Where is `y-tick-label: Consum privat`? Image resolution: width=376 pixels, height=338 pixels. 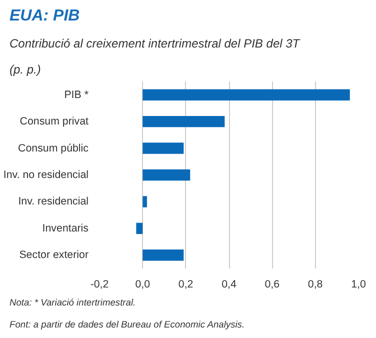 y-tick-label: Consum privat is located at coordinates (54, 122).